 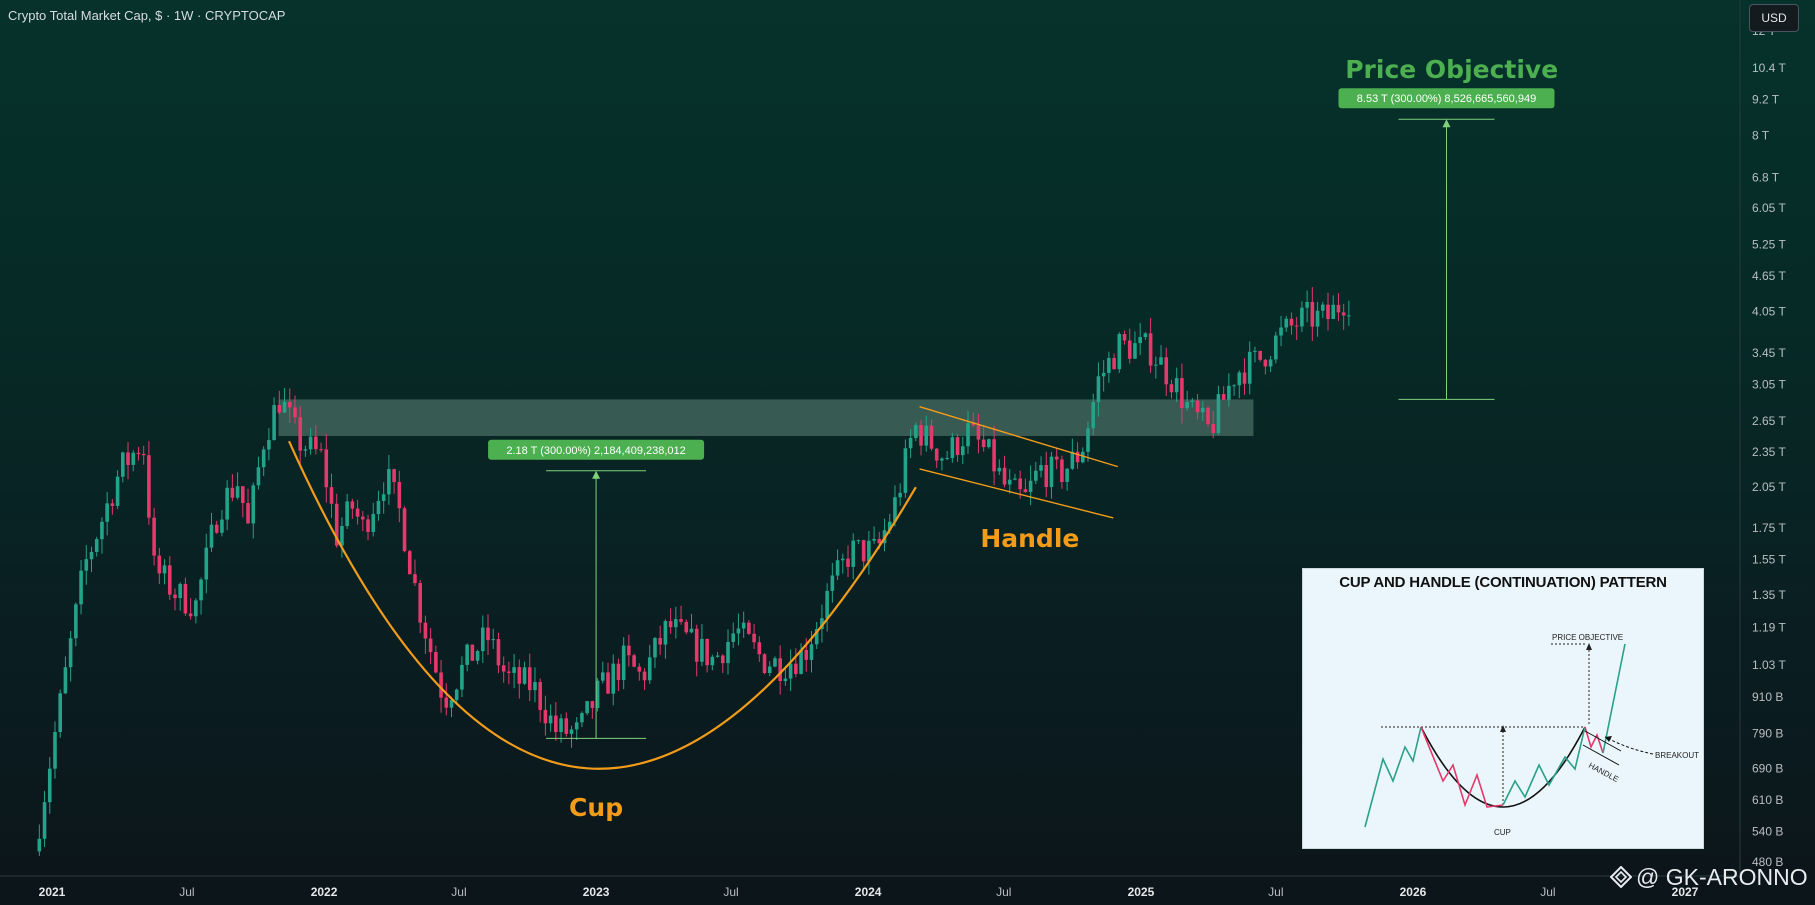 I want to click on inset-title: CUP AND HANDLE (CONTINUATION) PATTERN, so click(x=1503, y=582).